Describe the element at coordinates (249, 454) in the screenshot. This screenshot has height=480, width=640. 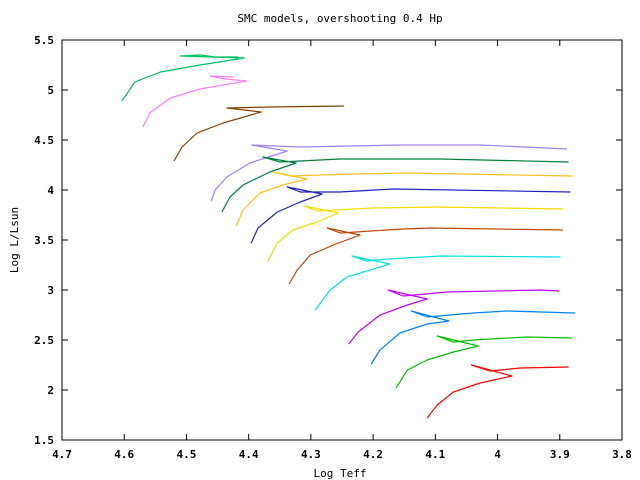
I see `x-tick-label: 4.4` at that location.